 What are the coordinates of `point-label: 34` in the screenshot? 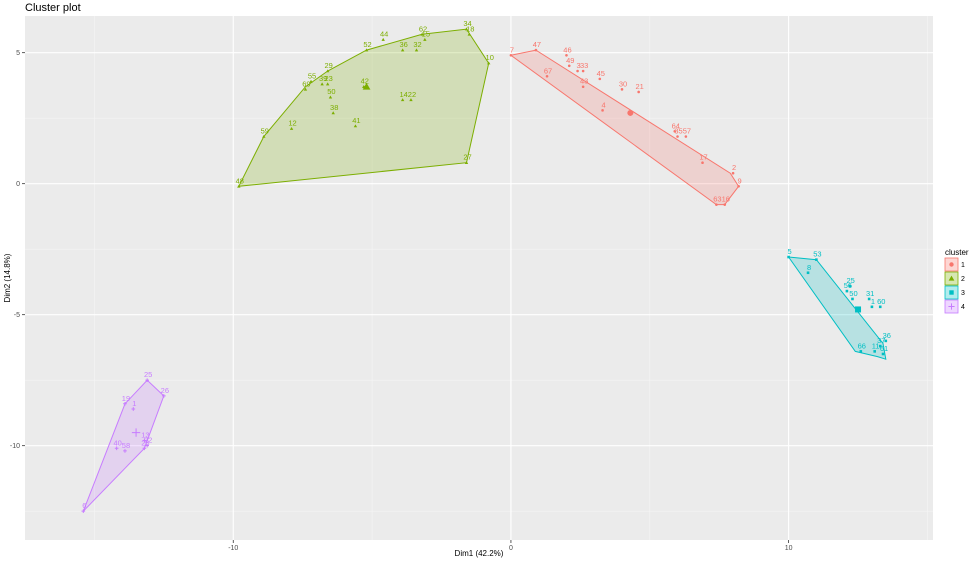 It's located at (467, 23).